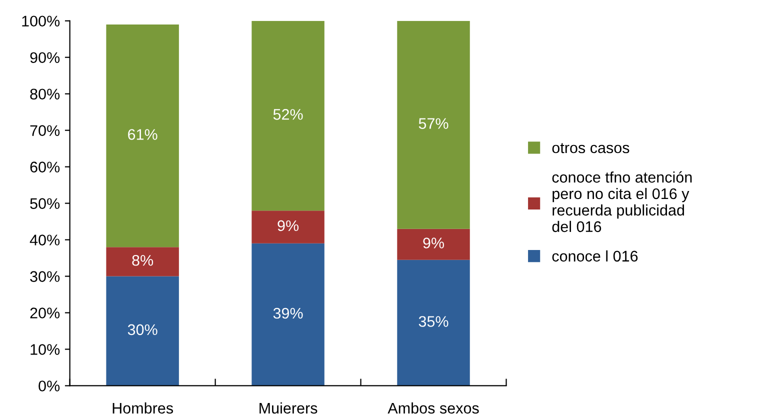 The height and width of the screenshot is (417, 759). What do you see at coordinates (433, 408) in the screenshot?
I see `x-tick-label: Ambos sexos` at bounding box center [433, 408].